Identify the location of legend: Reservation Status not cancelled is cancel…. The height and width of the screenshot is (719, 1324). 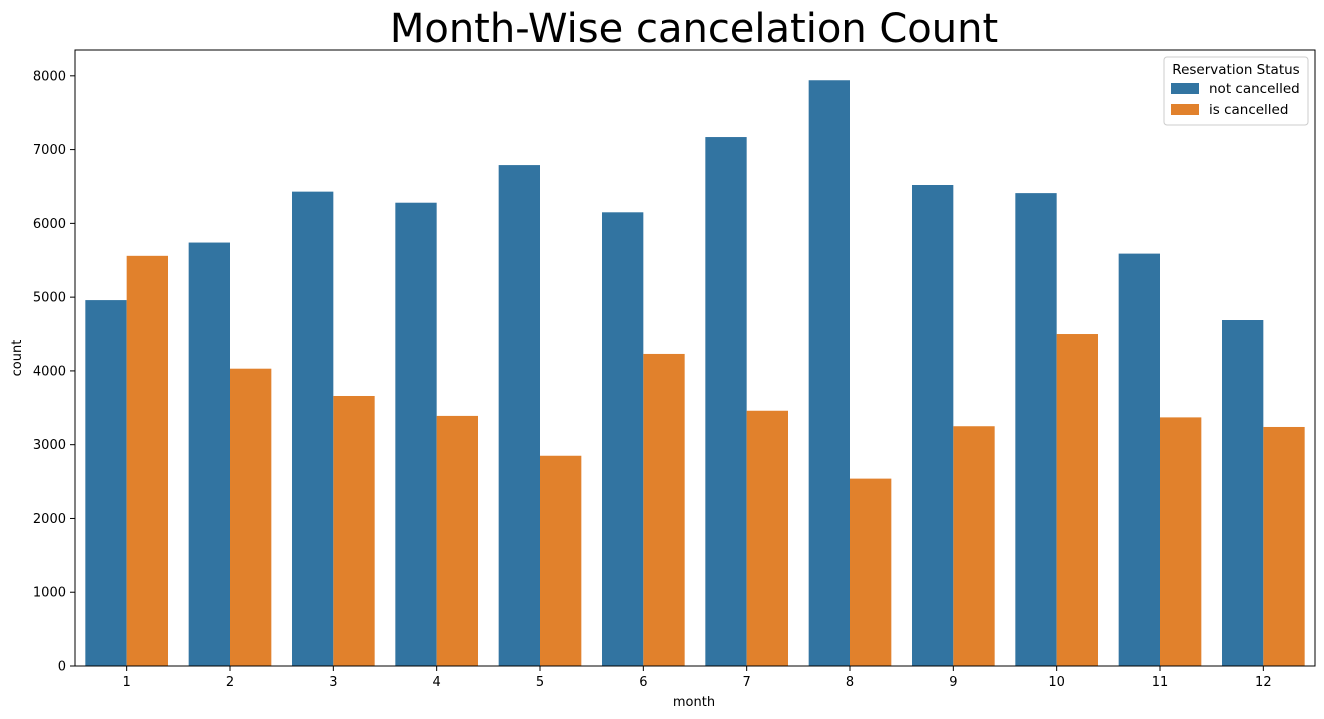
(1236, 91).